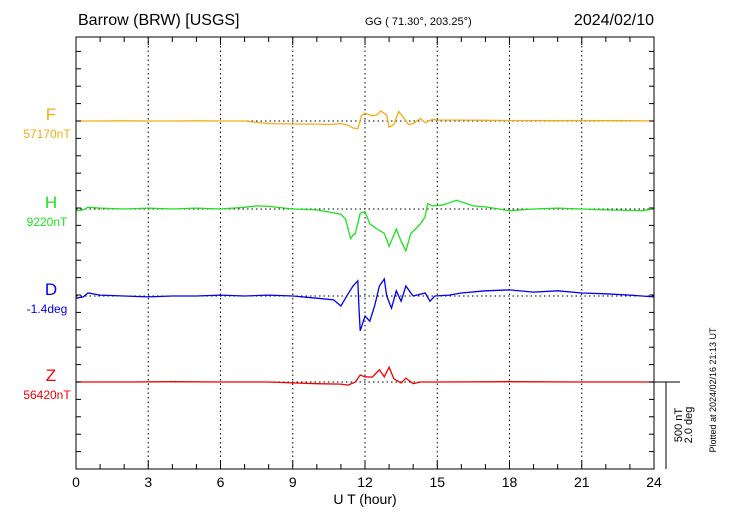 This screenshot has width=730, height=520. Describe the element at coordinates (148, 482) in the screenshot. I see `x-tick-label: 3` at that location.